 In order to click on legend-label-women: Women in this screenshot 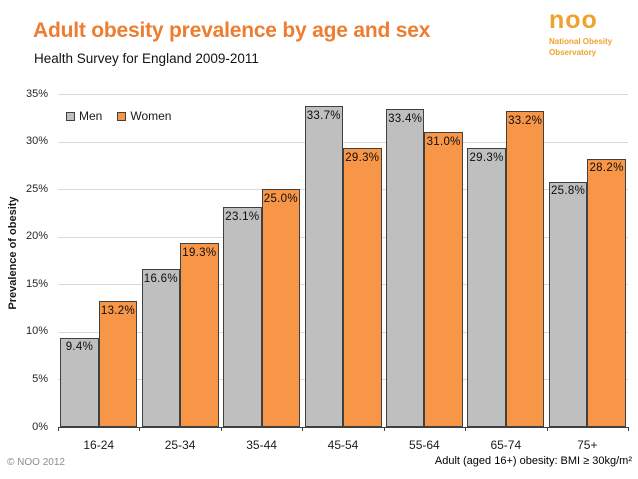, I will do `click(151, 116)`.